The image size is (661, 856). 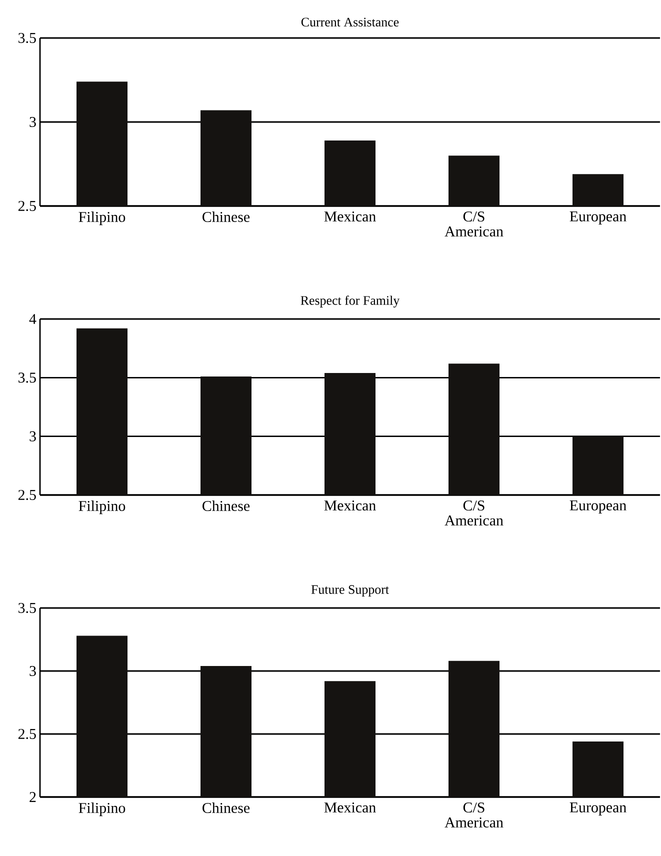 What do you see at coordinates (350, 590) in the screenshot?
I see `chart-title: Future Support` at bounding box center [350, 590].